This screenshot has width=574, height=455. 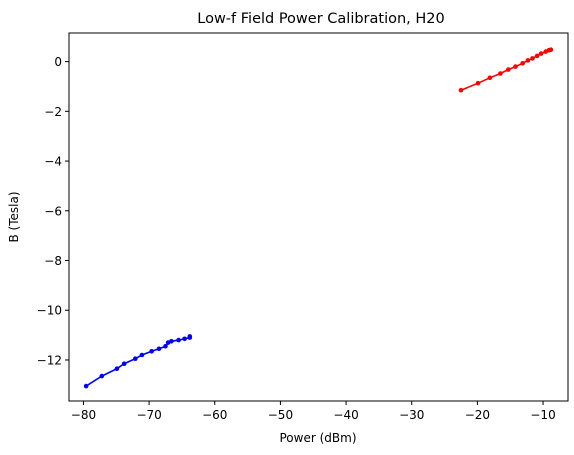 What do you see at coordinates (411, 415) in the screenshot?
I see `x-tick-label: −30` at bounding box center [411, 415].